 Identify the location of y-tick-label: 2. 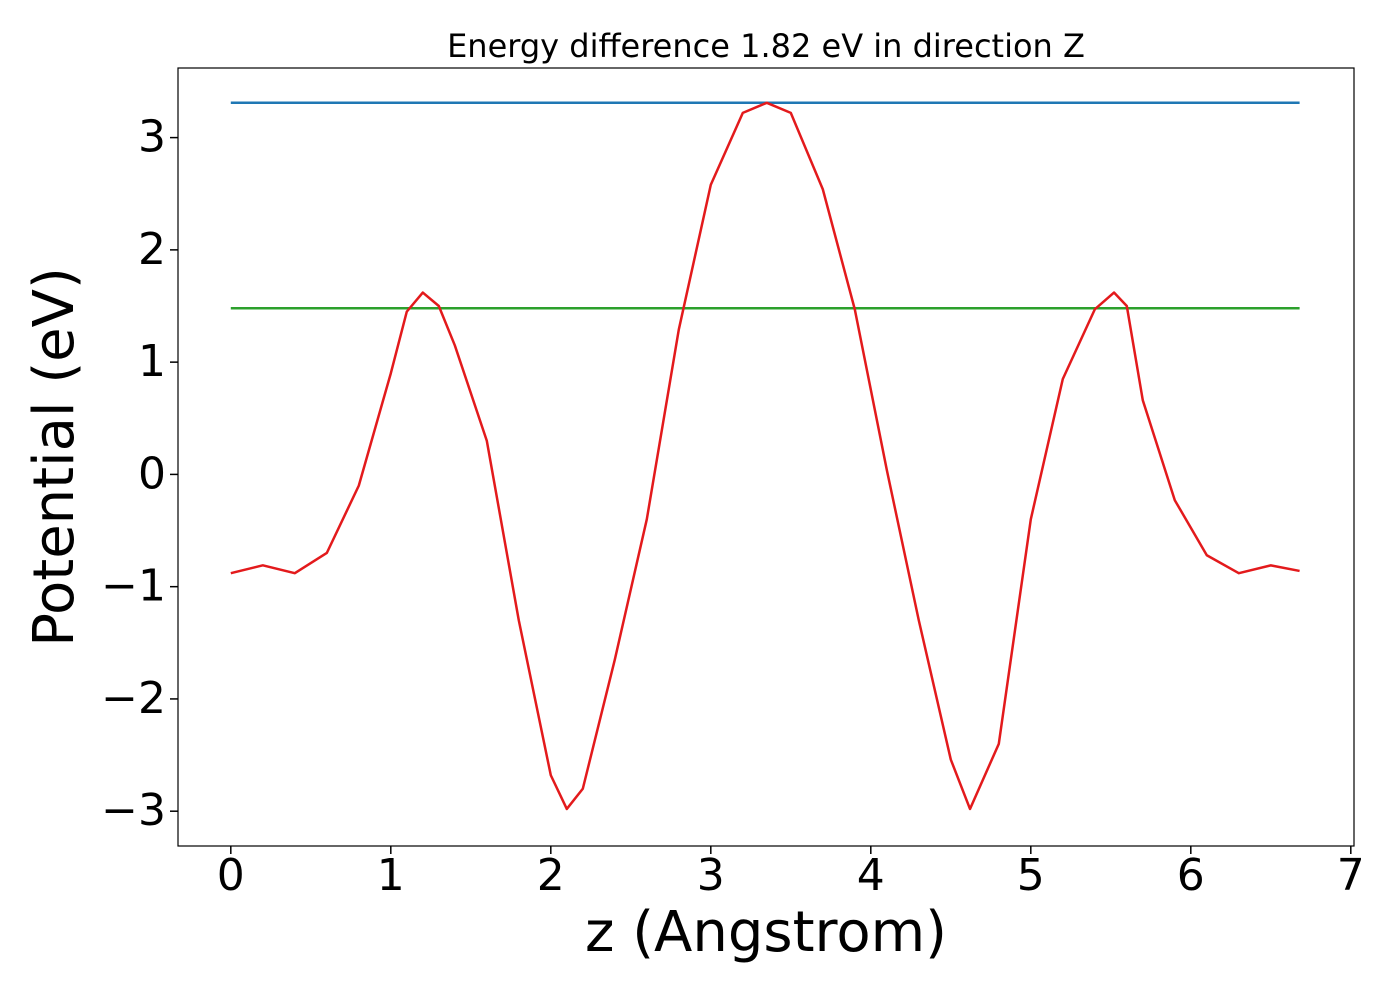
(152, 249).